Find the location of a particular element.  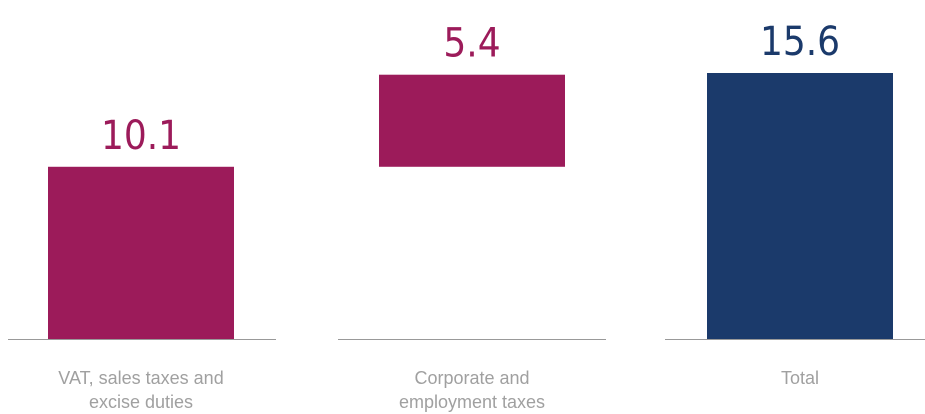

value-label: 15.6 is located at coordinates (800, 42).